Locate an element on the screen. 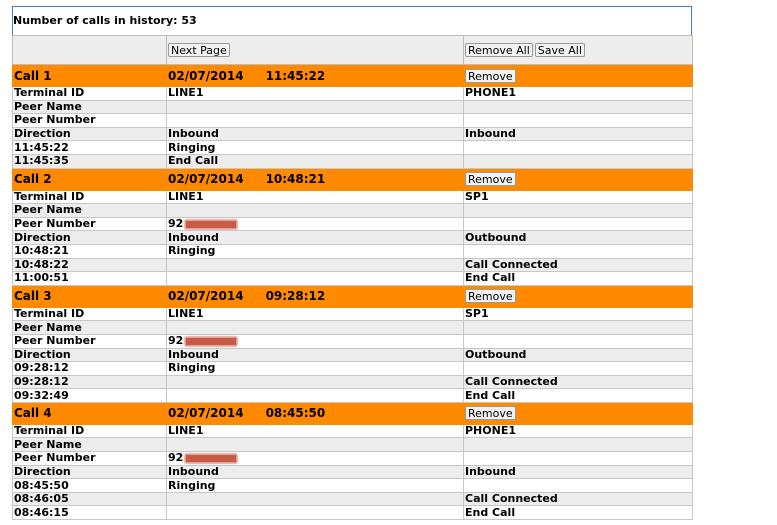 The width and height of the screenshot is (777, 525). call-title: Call 3 is located at coordinates (89, 296).